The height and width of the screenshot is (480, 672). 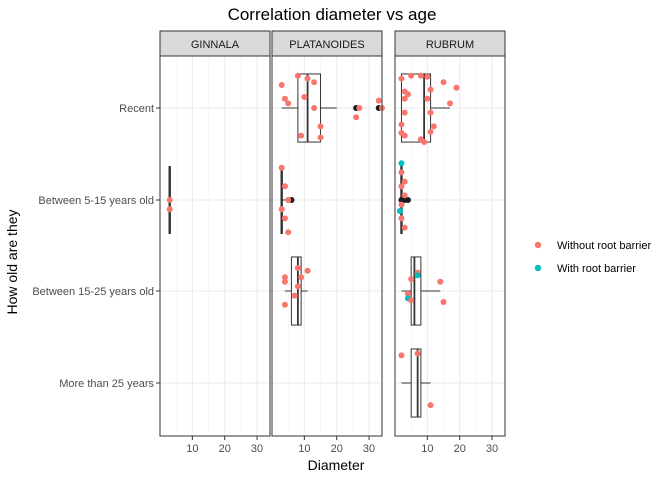 I want to click on outlier-point, so click(x=407, y=200).